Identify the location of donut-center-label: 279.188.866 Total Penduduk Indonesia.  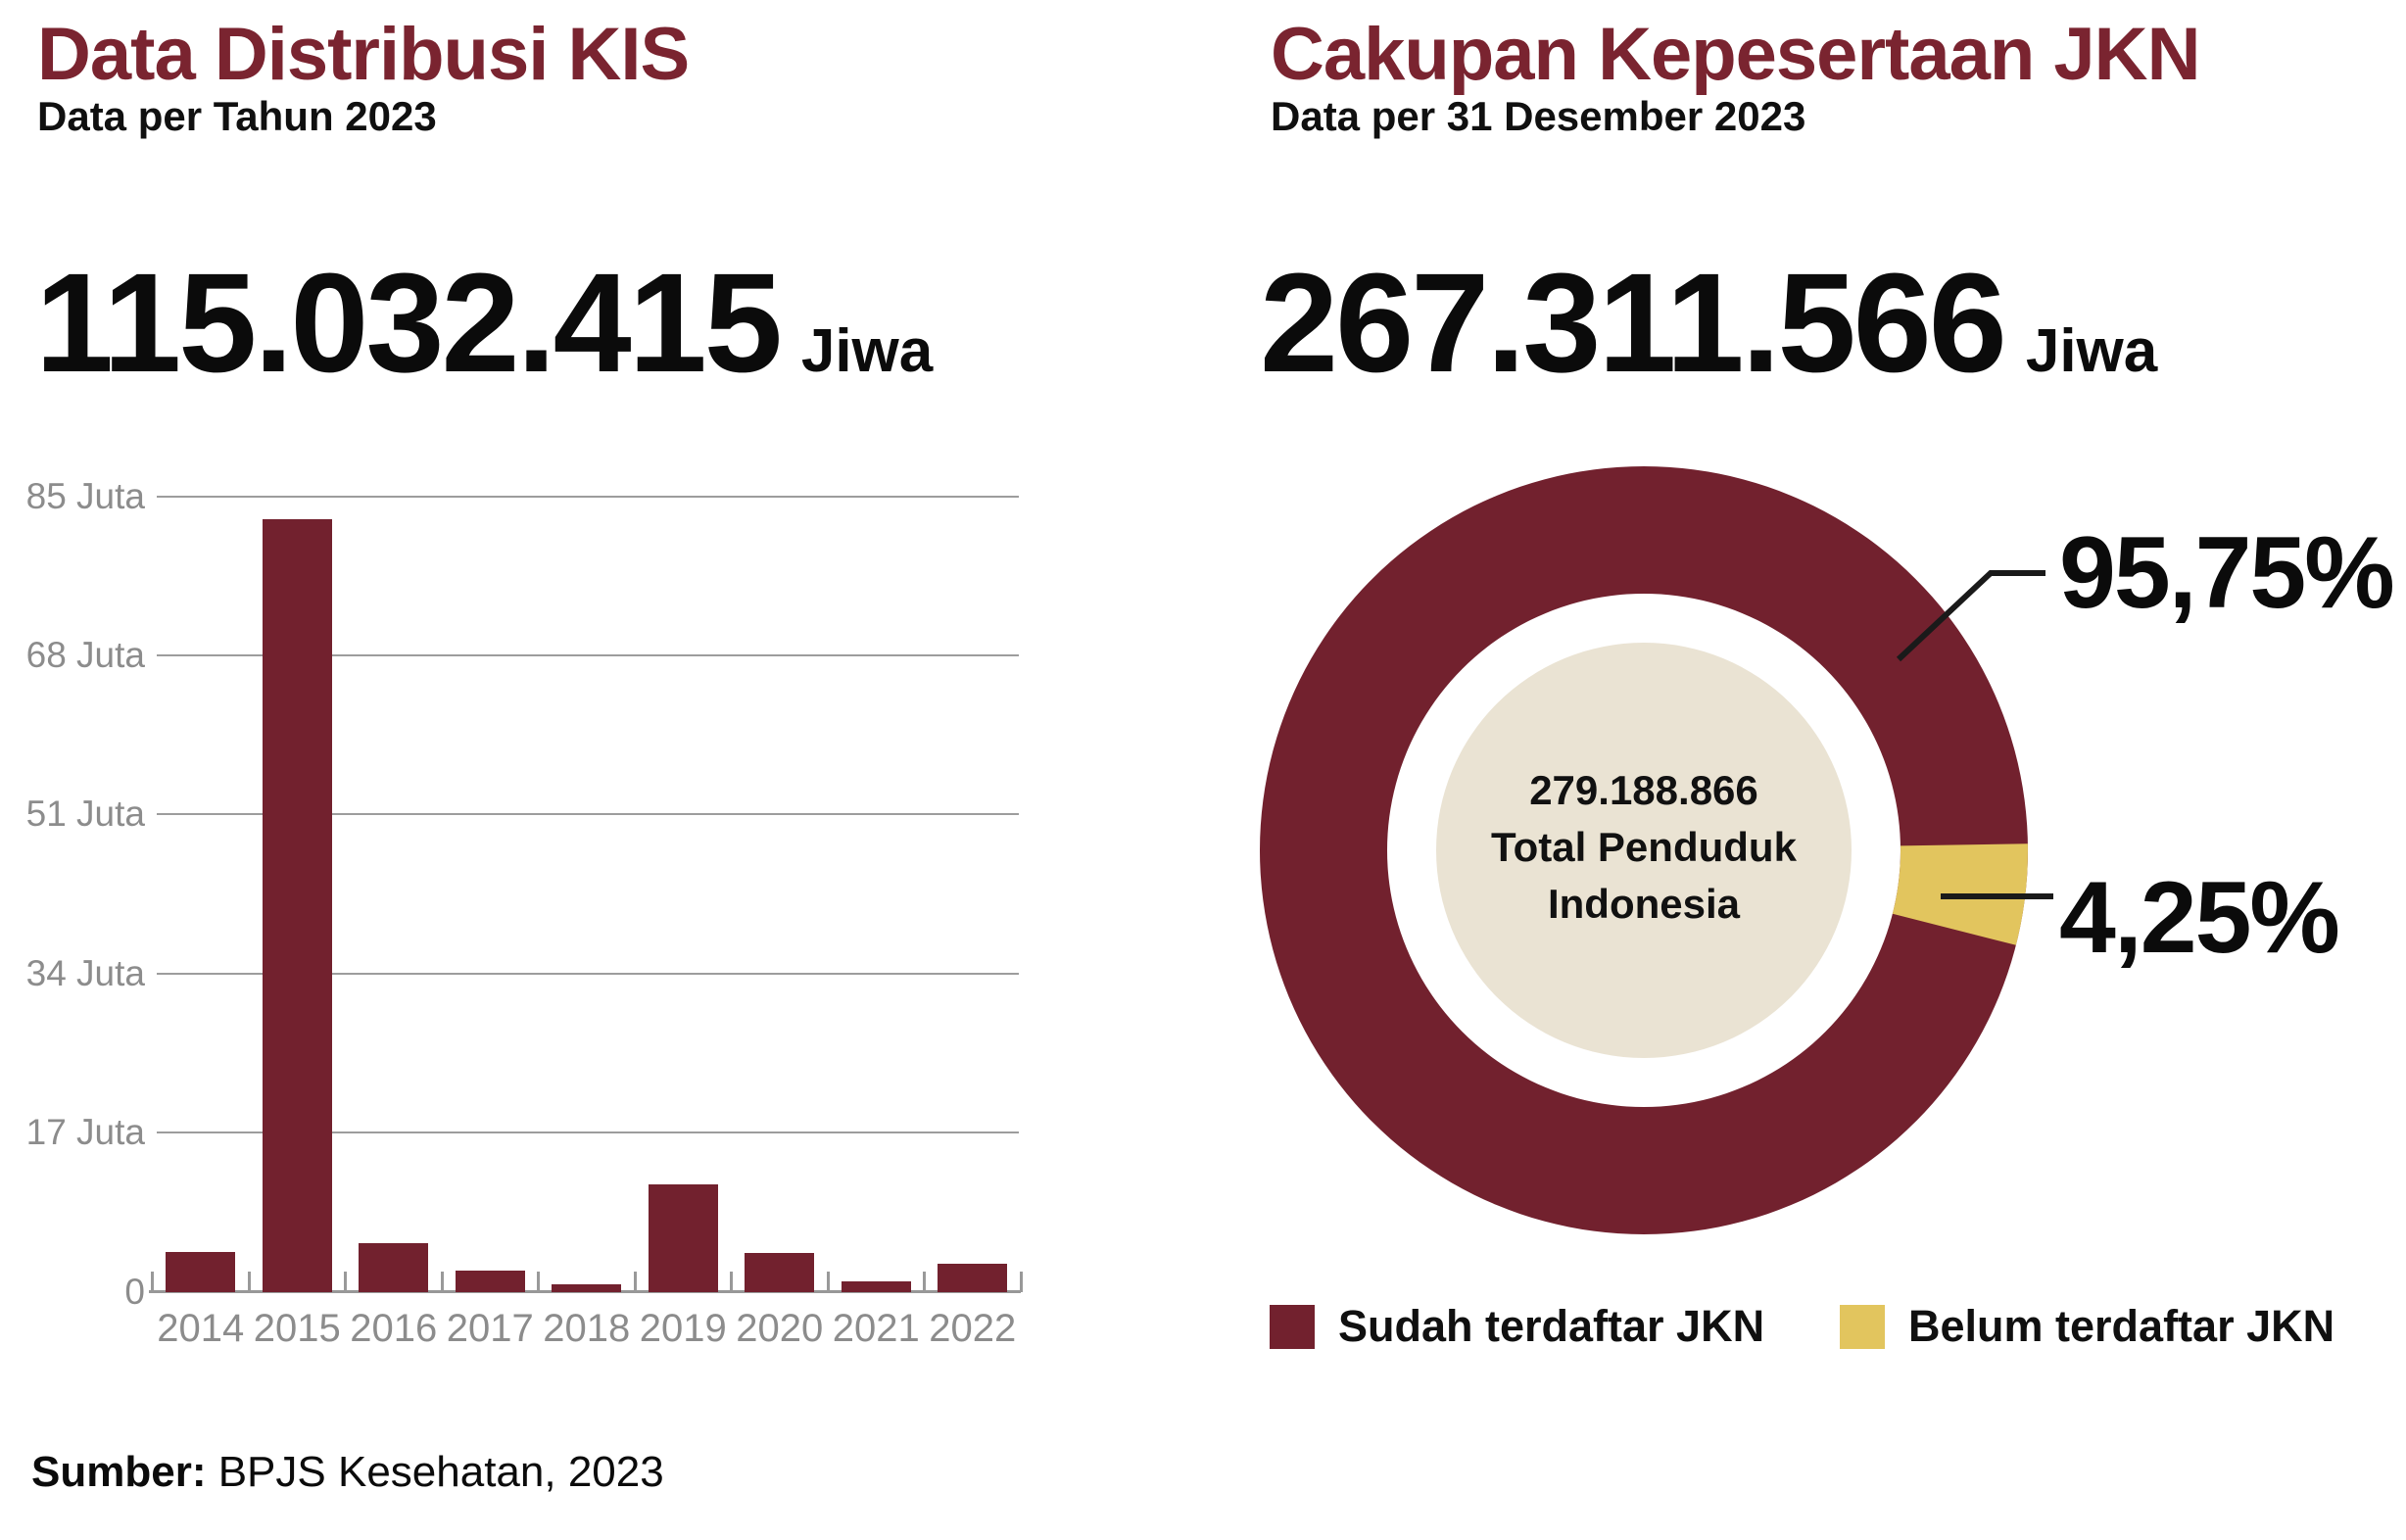
(1644, 847).